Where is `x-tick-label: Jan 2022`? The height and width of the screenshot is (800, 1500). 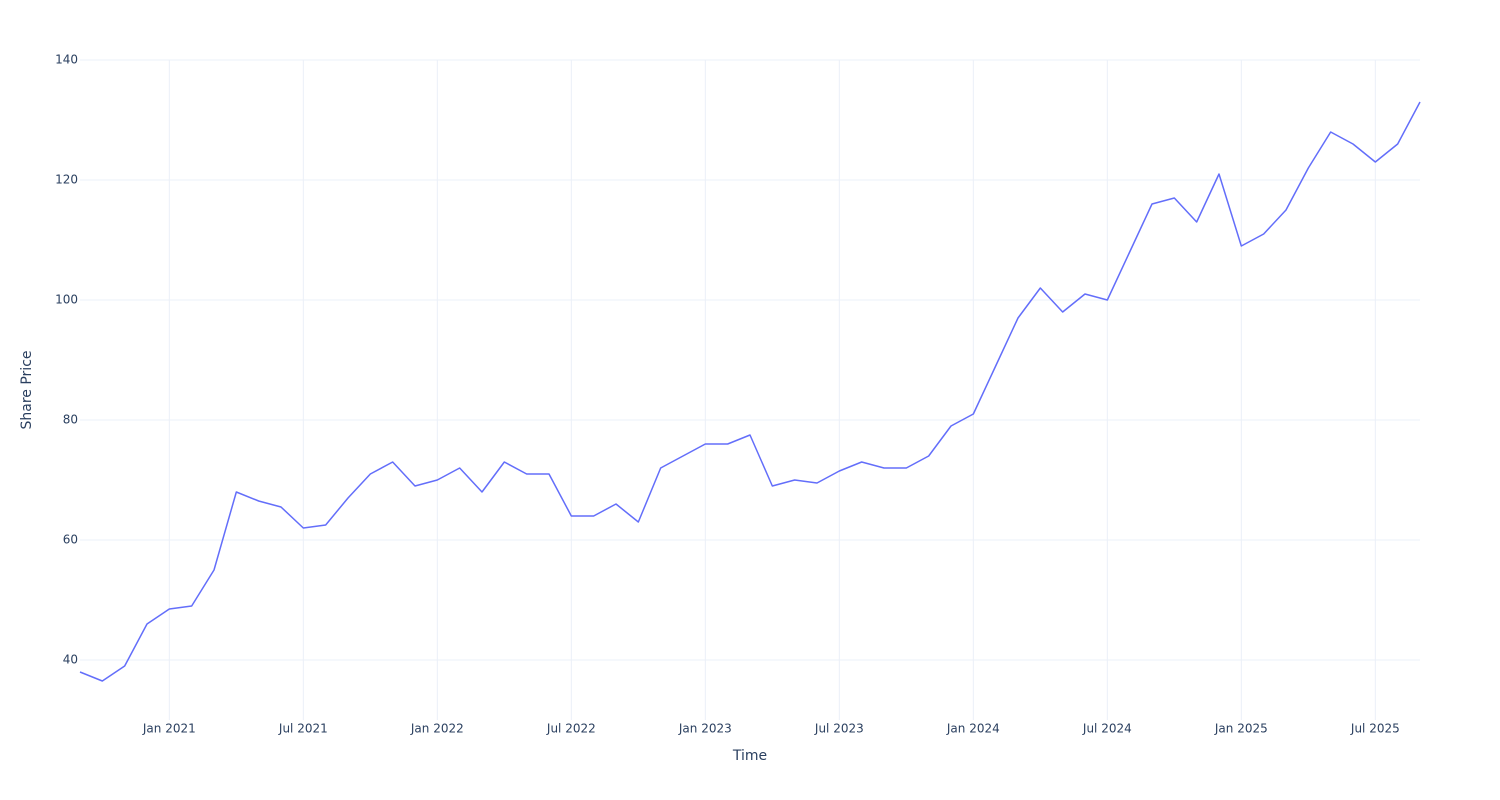
x-tick-label: Jan 2022 is located at coordinates (437, 729).